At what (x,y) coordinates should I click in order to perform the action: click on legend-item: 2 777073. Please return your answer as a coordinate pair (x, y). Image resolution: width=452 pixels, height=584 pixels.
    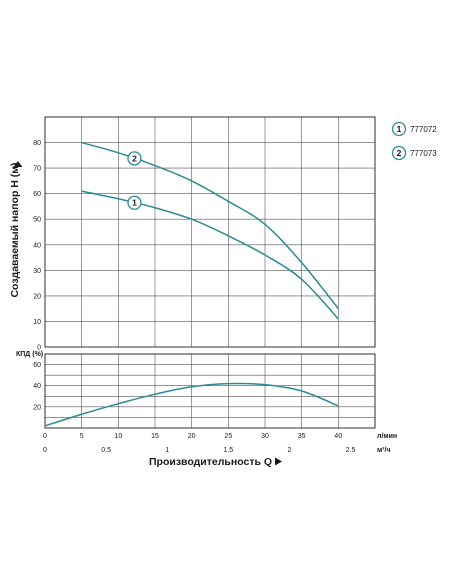
    Looking at the image, I should click on (414, 153).